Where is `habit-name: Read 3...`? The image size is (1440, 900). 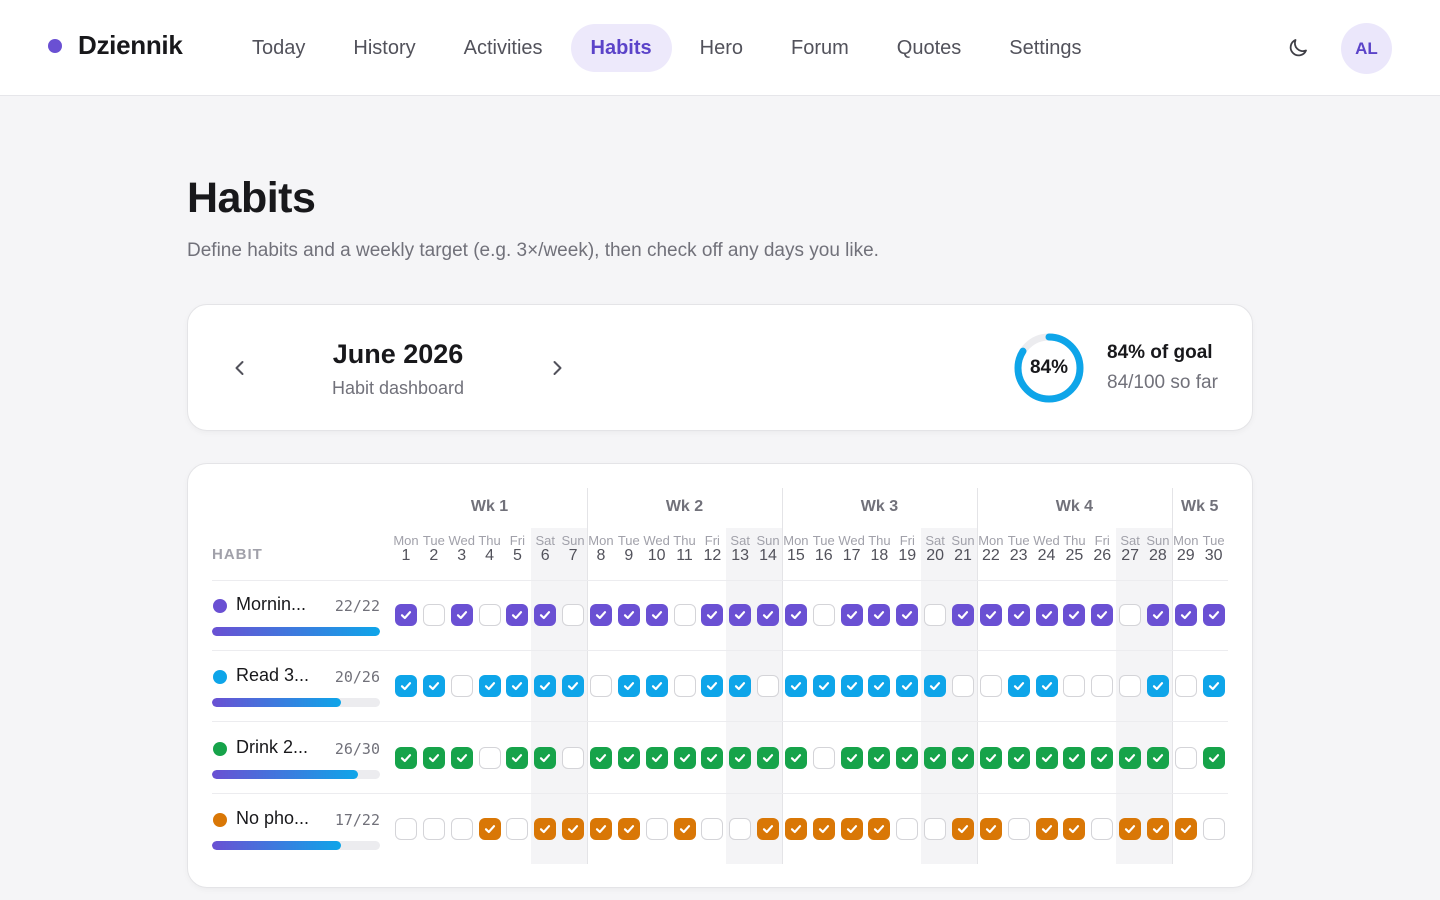 habit-name: Read 3... is located at coordinates (273, 675).